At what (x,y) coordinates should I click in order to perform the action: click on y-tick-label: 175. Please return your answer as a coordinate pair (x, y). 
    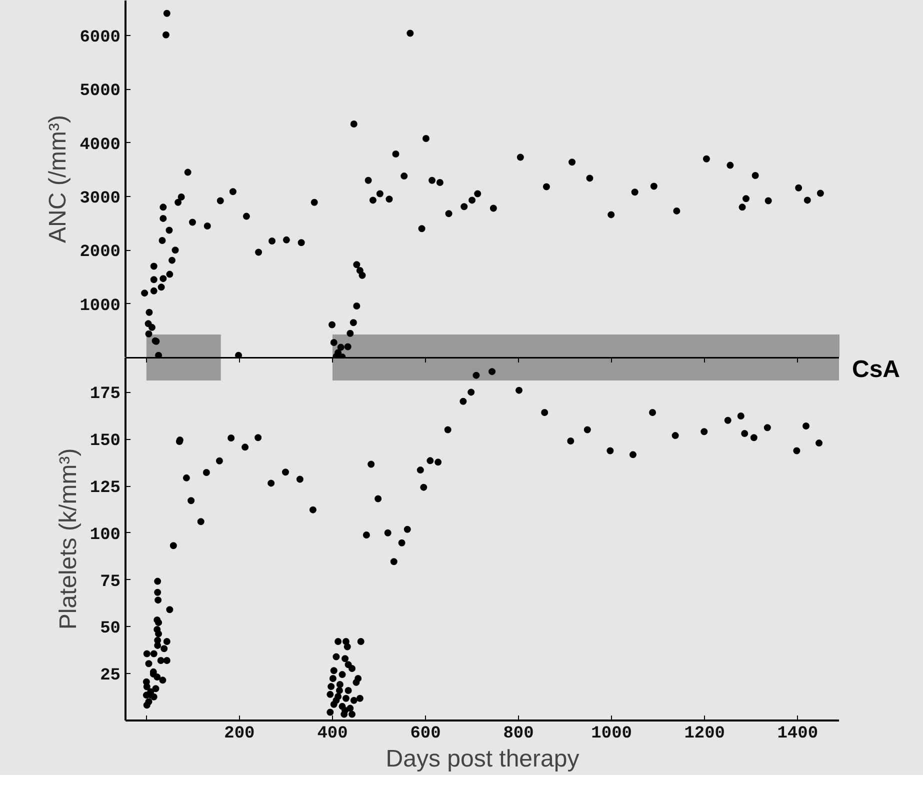
    Looking at the image, I should click on (105, 394).